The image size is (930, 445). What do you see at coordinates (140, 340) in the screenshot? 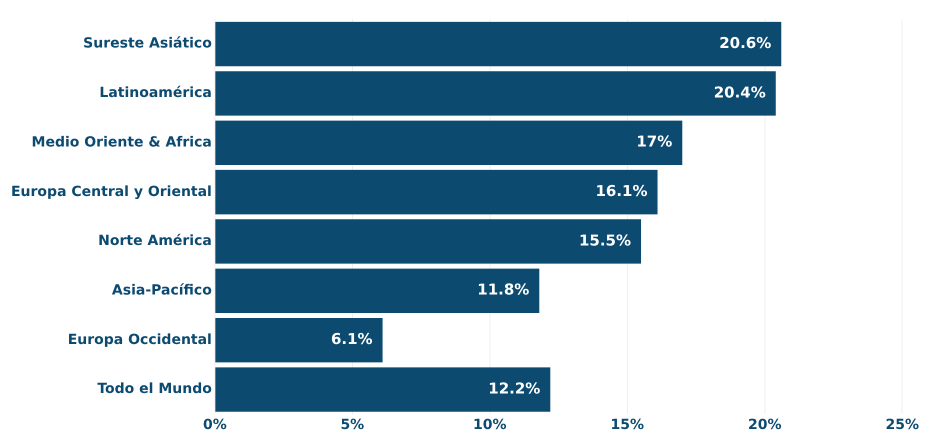
I see `y-tick-label: Europa Occidental` at bounding box center [140, 340].